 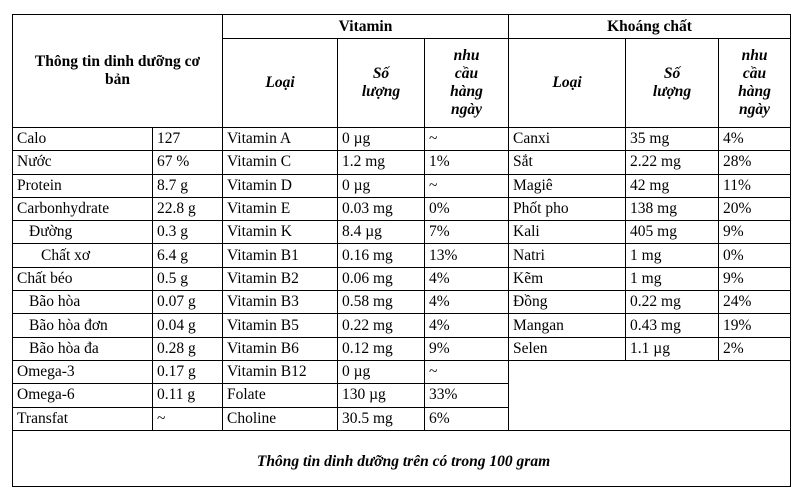 What do you see at coordinates (381, 418) in the screenshot?
I see `vitamin-amount: 30.5 mg` at bounding box center [381, 418].